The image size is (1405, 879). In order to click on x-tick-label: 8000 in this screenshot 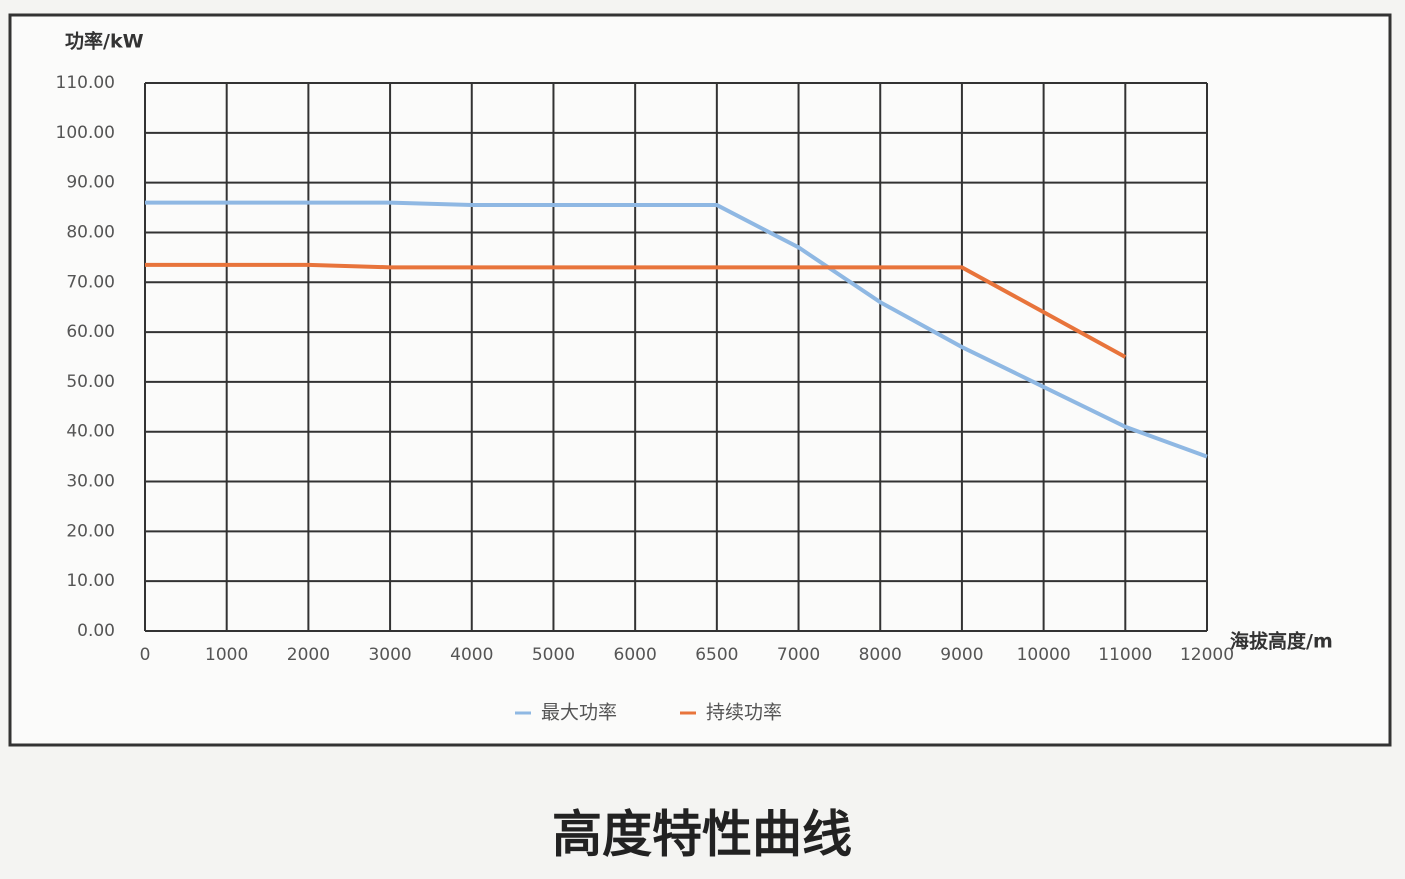, I will do `click(880, 655)`.